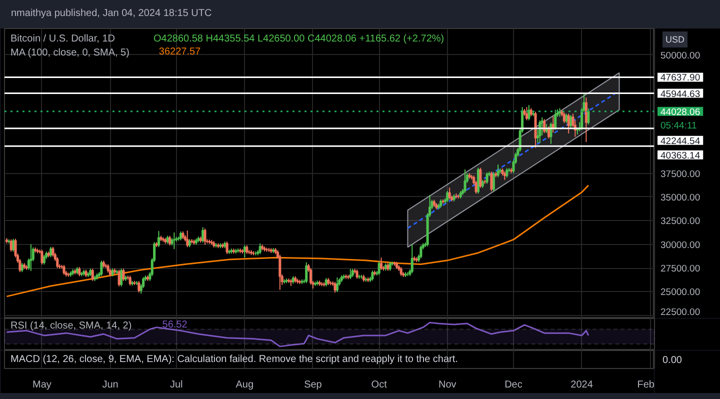 Image resolution: width=720 pixels, height=399 pixels. What do you see at coordinates (672, 360) in the screenshot?
I see `text: 0.00` at bounding box center [672, 360].